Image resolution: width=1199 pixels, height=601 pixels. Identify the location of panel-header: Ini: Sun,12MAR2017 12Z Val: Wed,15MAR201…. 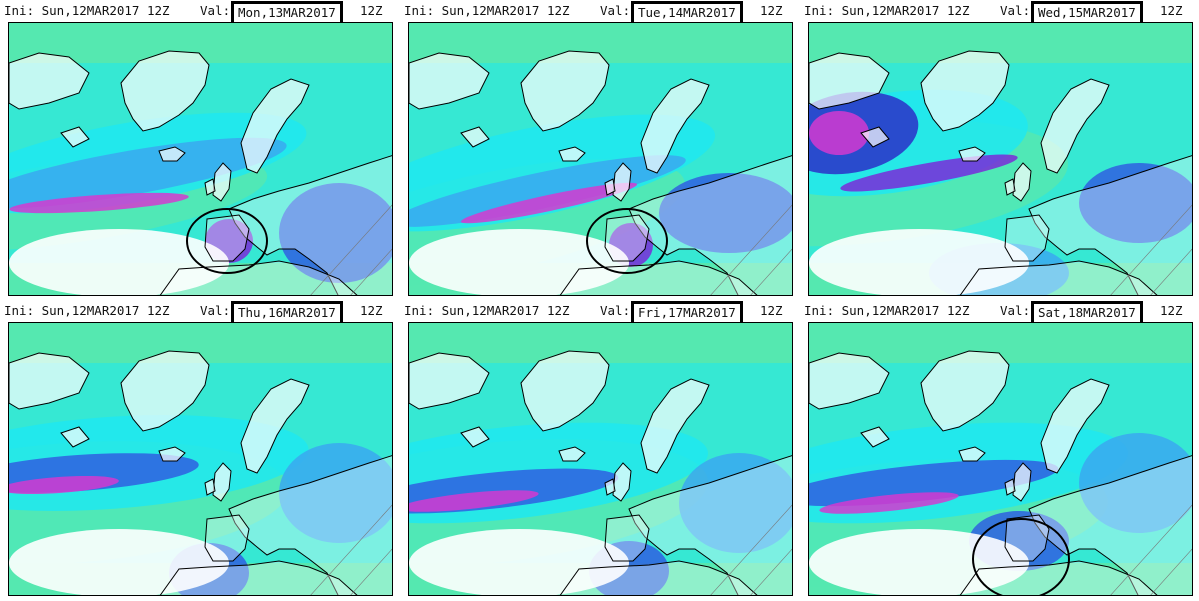
(998, 12).